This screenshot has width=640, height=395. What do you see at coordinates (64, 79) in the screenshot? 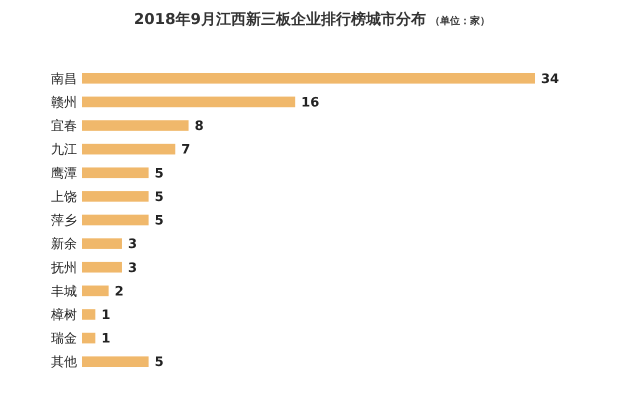
I see `y-tick-label: 南昌` at bounding box center [64, 79].